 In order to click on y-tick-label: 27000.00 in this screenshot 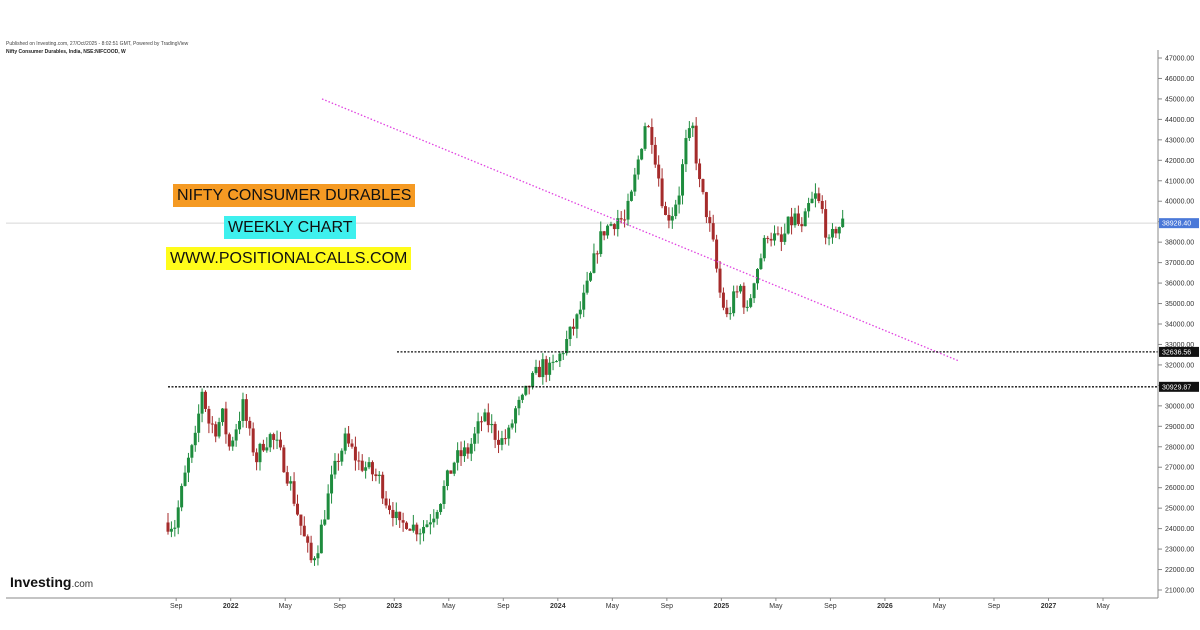, I will do `click(1179, 468)`.